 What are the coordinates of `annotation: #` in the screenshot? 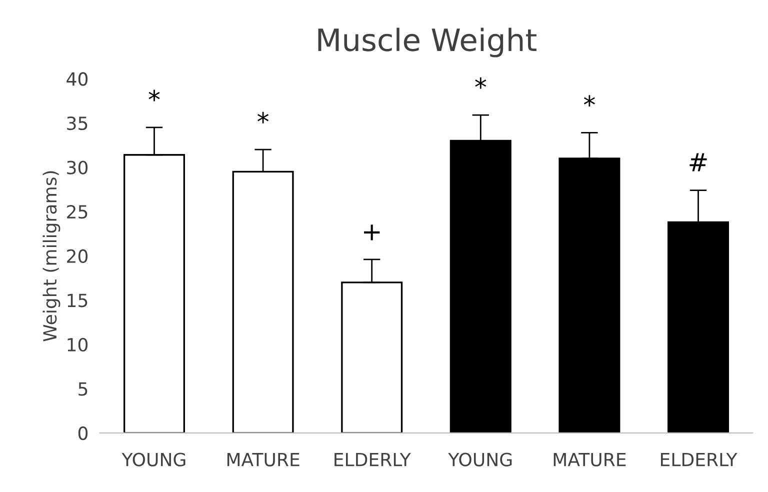 It's located at (698, 162).